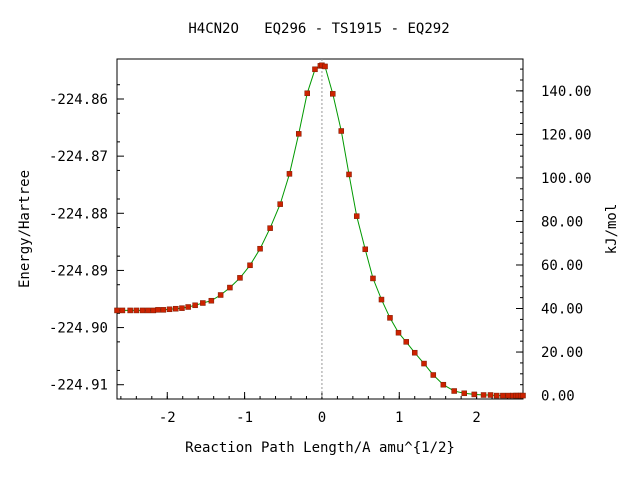 The image size is (640, 480). Describe the element at coordinates (322, 409) in the screenshot. I see `x-axis-ticks: -2 -1 0 1 2` at that location.